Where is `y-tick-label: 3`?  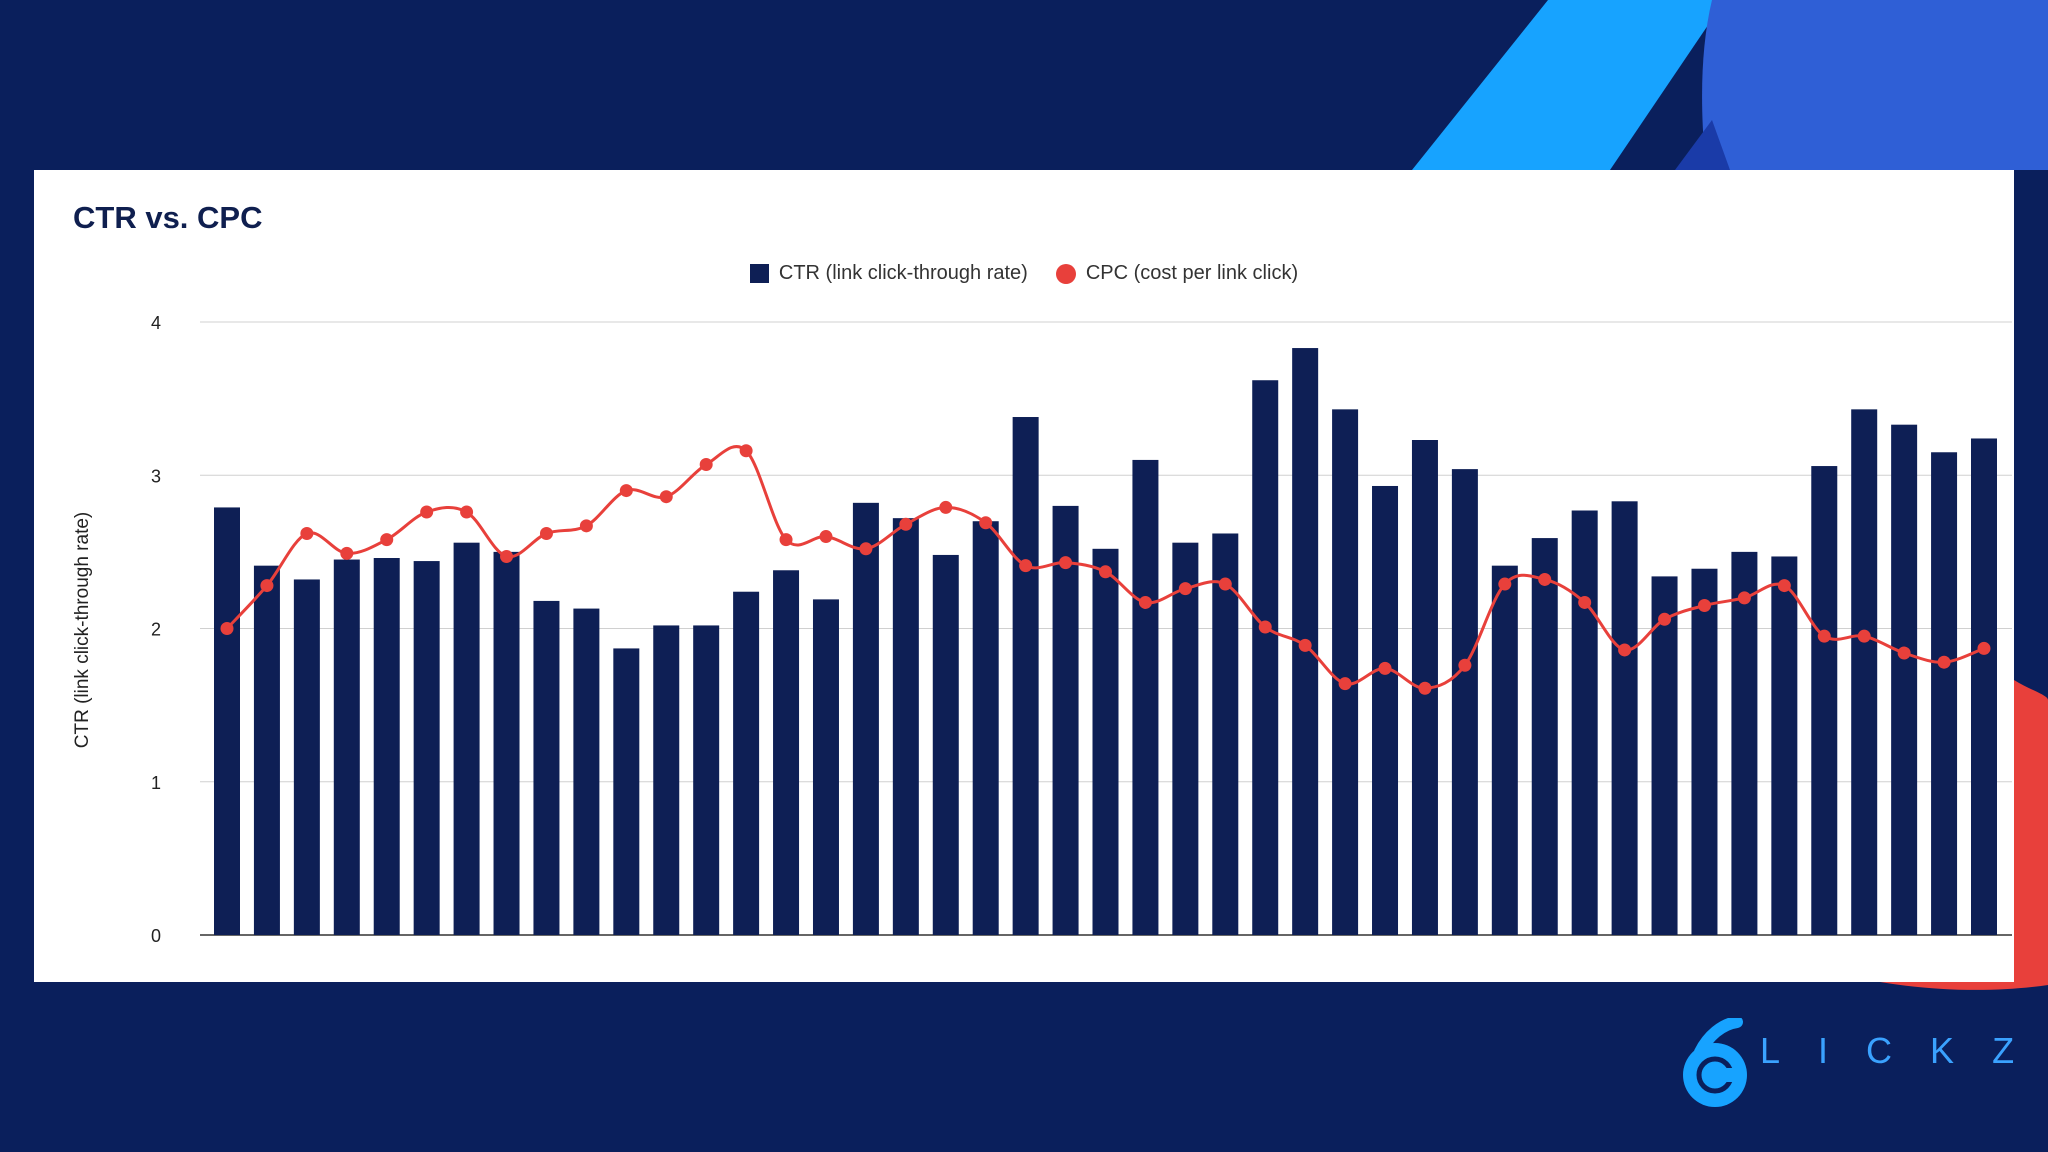 y-tick-label: 3 is located at coordinates (156, 476).